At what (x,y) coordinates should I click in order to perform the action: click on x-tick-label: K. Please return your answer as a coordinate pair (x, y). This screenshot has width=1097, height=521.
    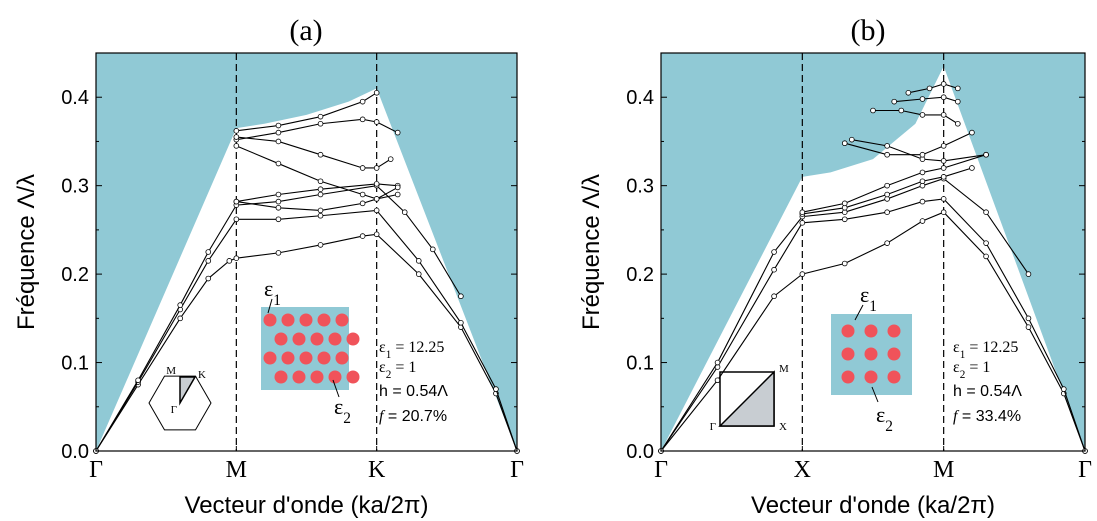
    Looking at the image, I should click on (377, 470).